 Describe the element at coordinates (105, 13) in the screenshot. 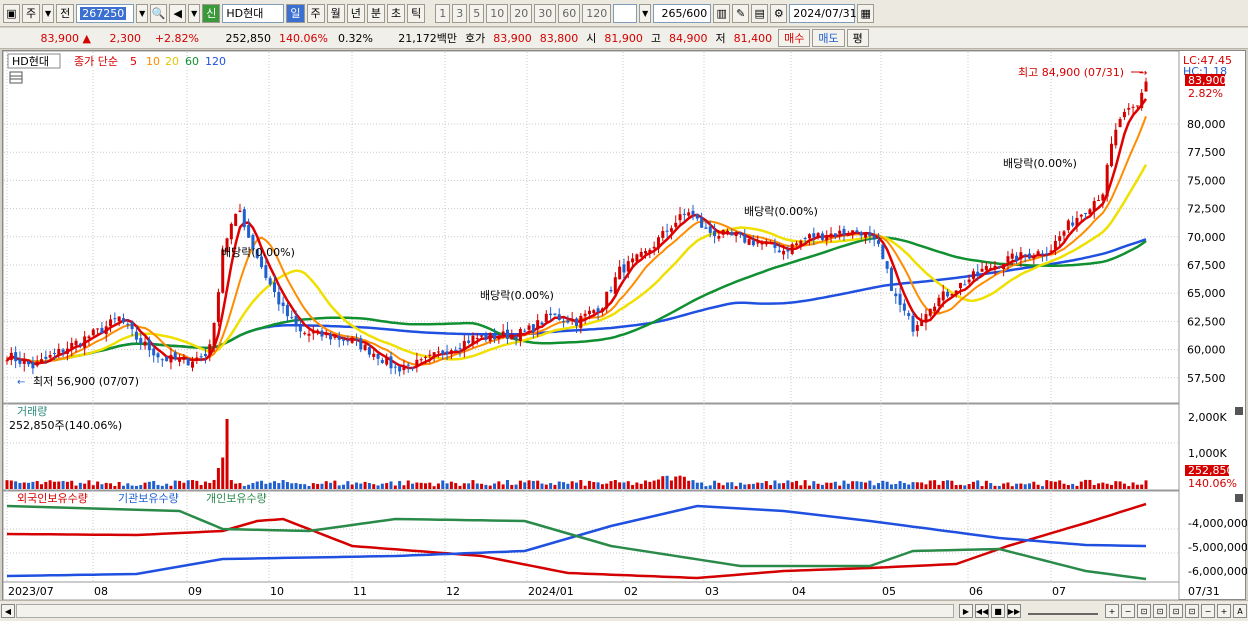

I see `code-input: 267250` at that location.